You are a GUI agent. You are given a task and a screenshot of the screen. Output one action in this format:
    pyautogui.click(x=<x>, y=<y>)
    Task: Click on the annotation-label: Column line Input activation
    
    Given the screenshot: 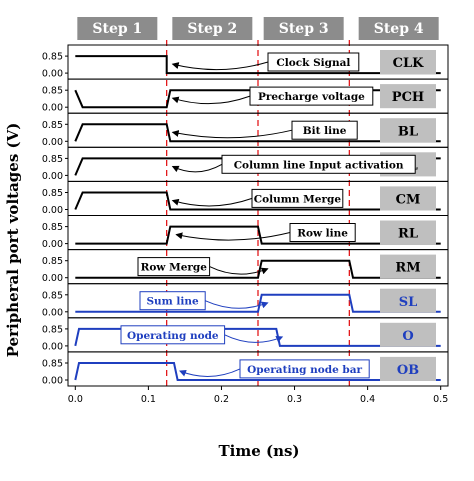 What is the action you would take?
    pyautogui.click(x=319, y=165)
    